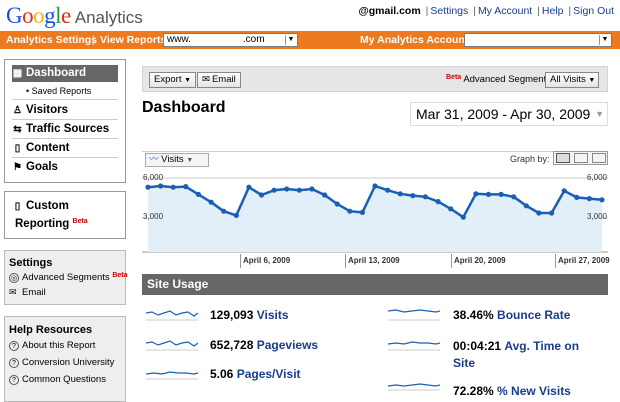 The width and height of the screenshot is (620, 402). Describe the element at coordinates (389, 11) in the screenshot. I see `user-email: @gmail.com` at that location.